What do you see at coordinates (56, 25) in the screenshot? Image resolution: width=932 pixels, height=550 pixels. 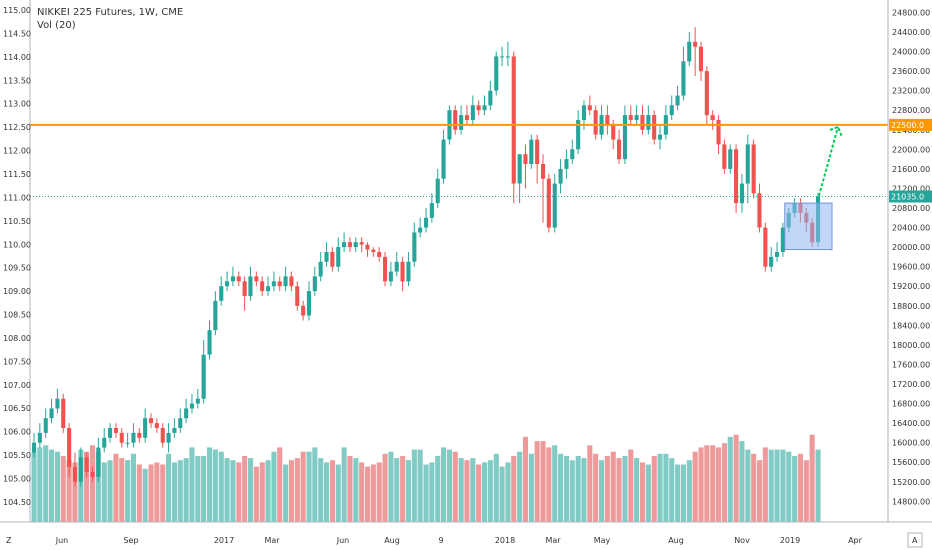 I see `volume-indicator-label: Vol (20)` at bounding box center [56, 25].